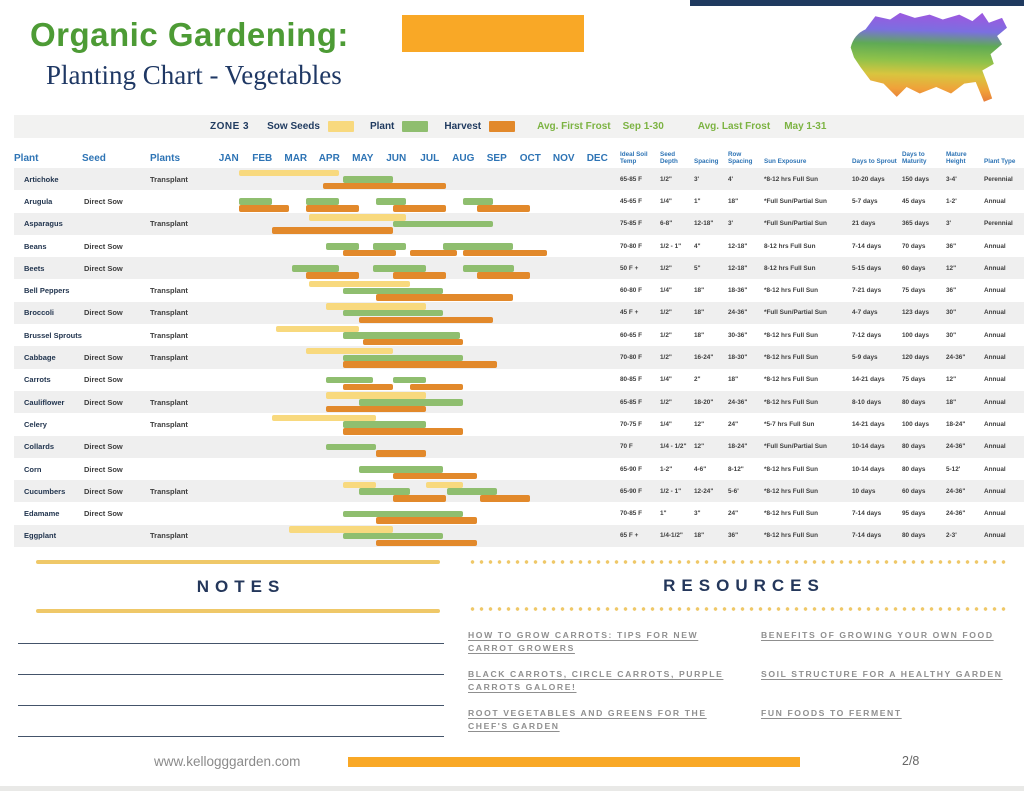  What do you see at coordinates (831, 713) in the screenshot?
I see `resource-link: FUN FOODS TO FERMENT` at bounding box center [831, 713].